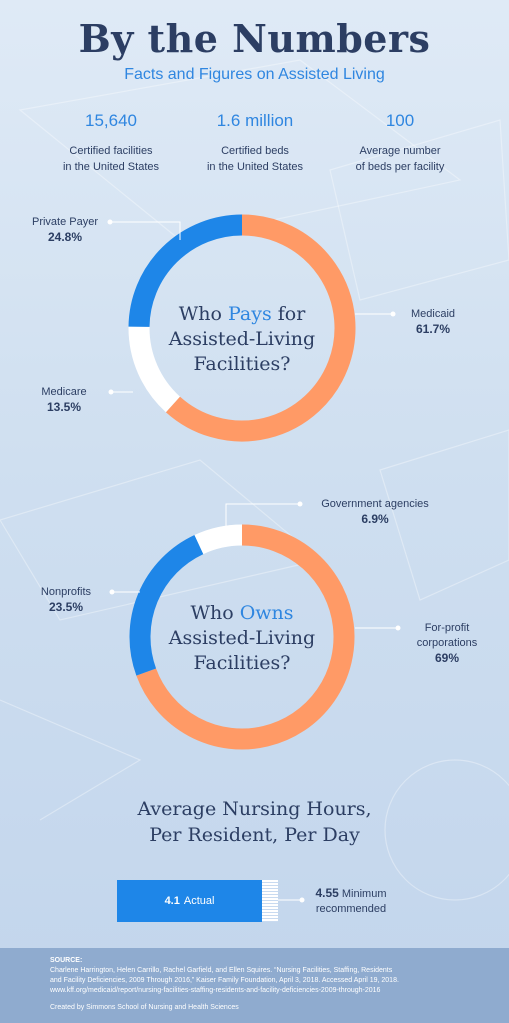 The image size is (509, 1023). Describe the element at coordinates (351, 901) in the screenshot. I see `minimum-recommended-label: 4.55 Minimum recommended` at that location.